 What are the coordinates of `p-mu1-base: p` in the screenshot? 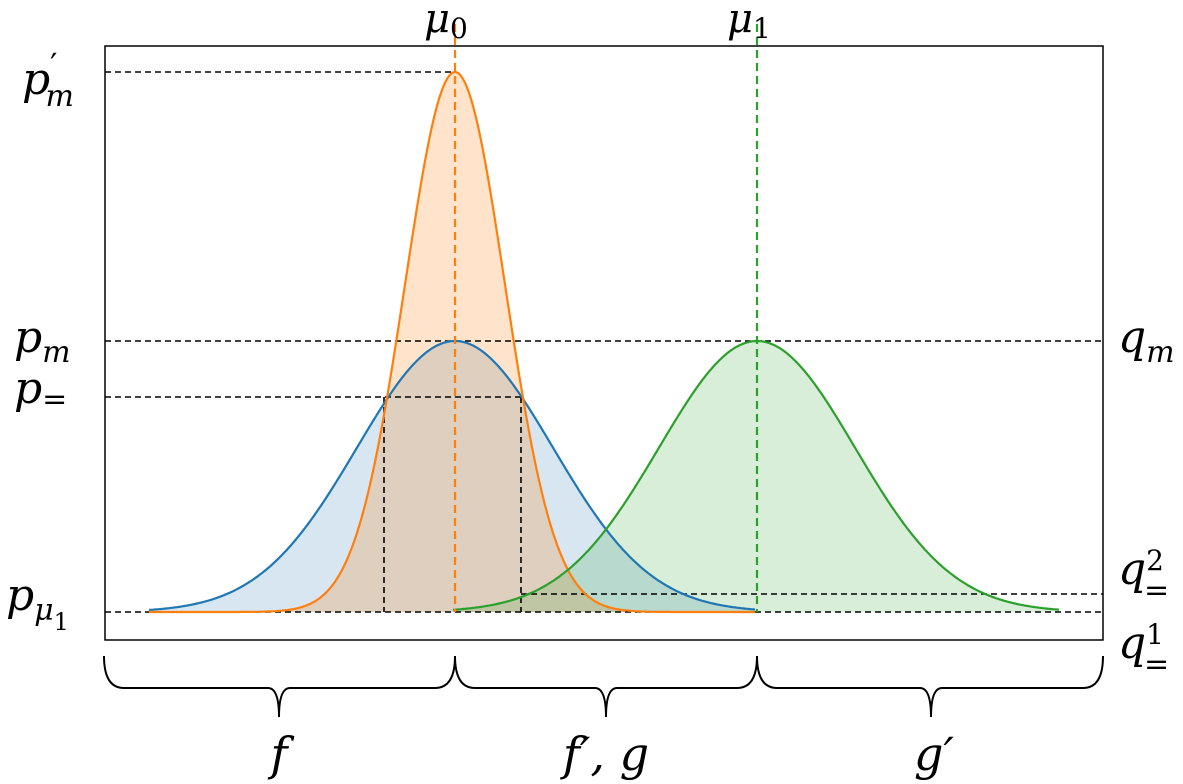 It's located at (20, 595).